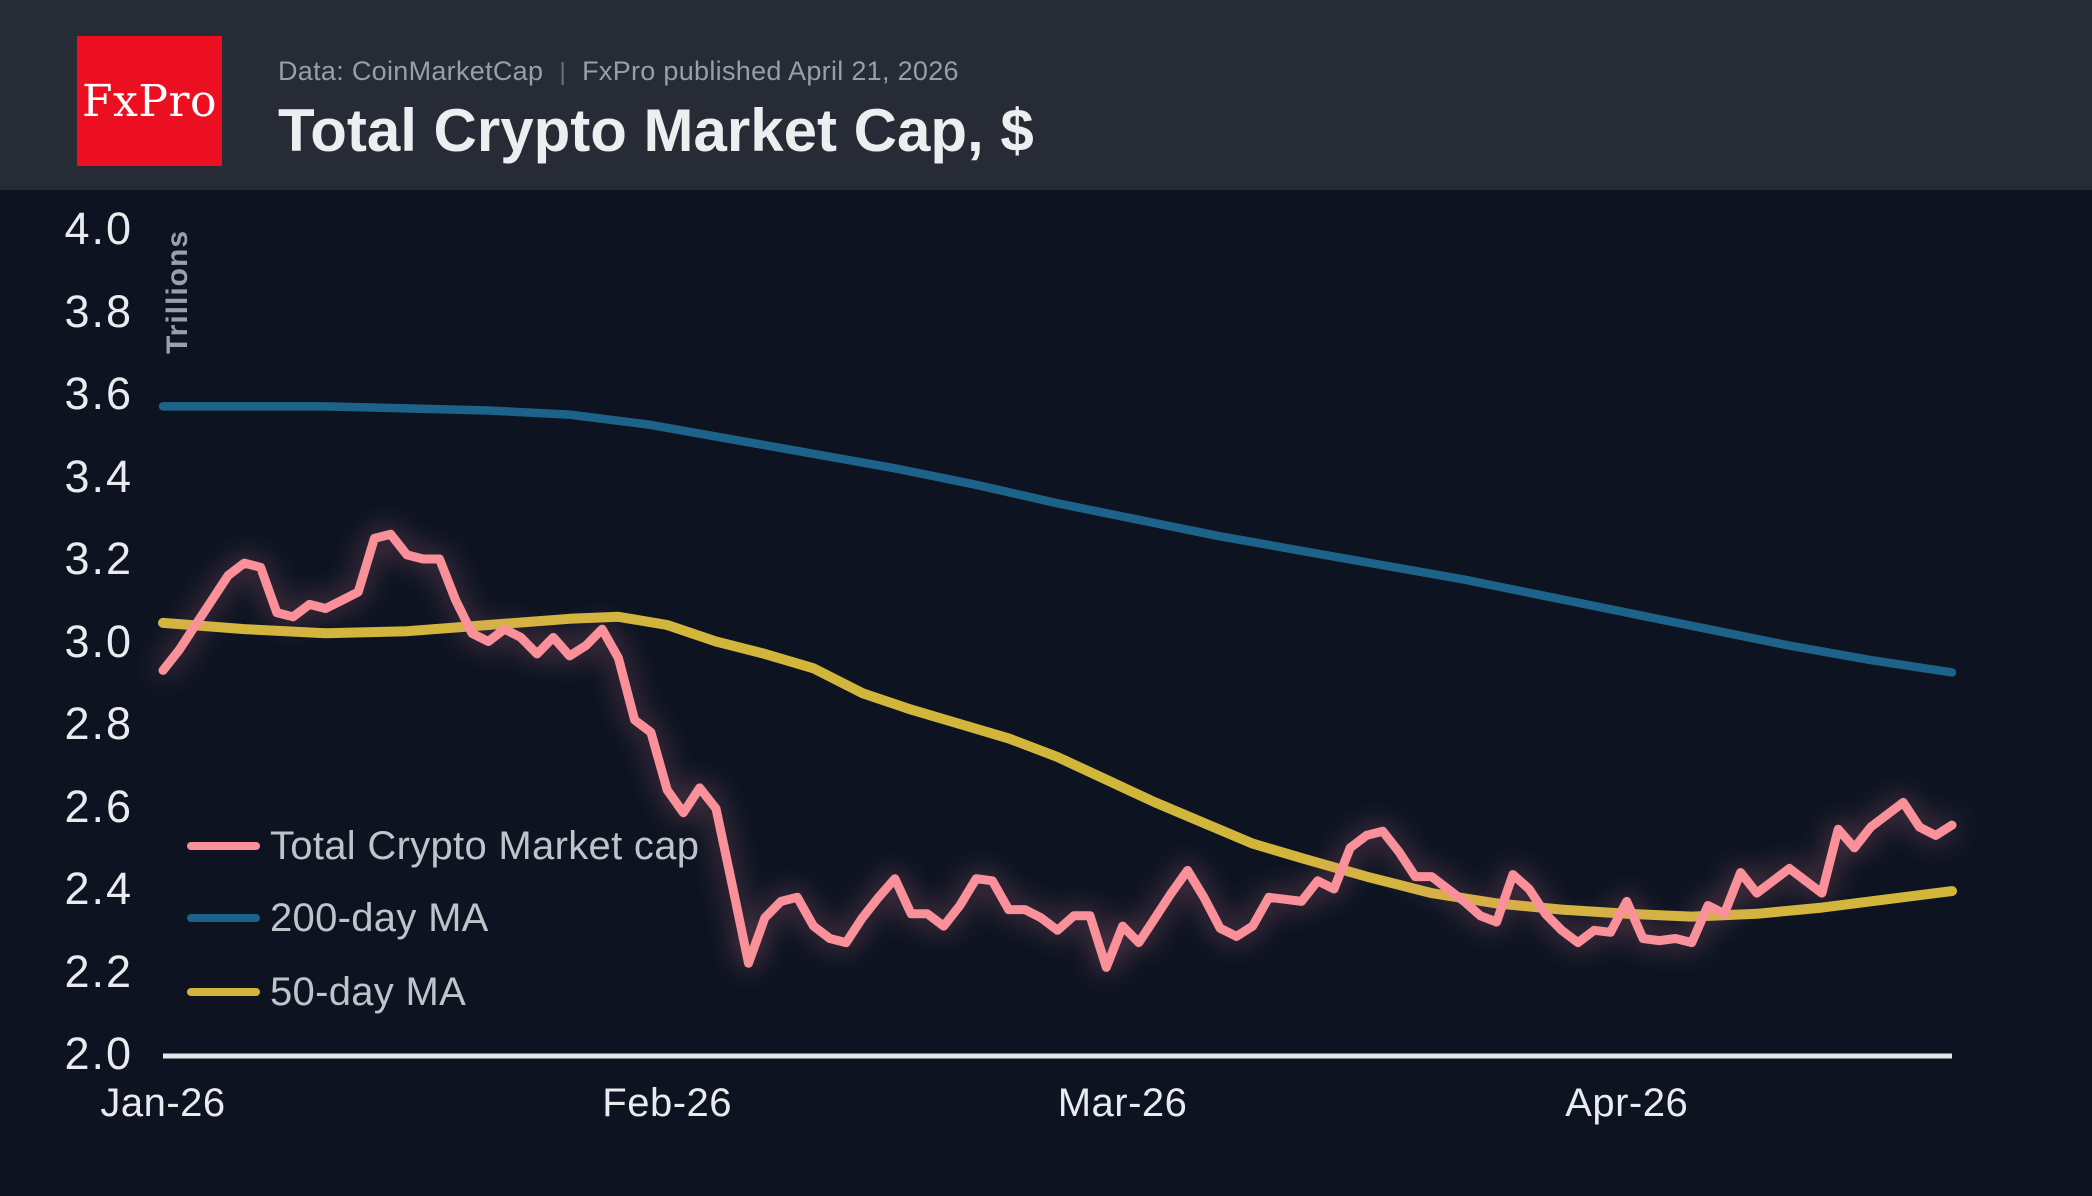  I want to click on y-tick-label-2.0: 2.0, so click(98, 1053).